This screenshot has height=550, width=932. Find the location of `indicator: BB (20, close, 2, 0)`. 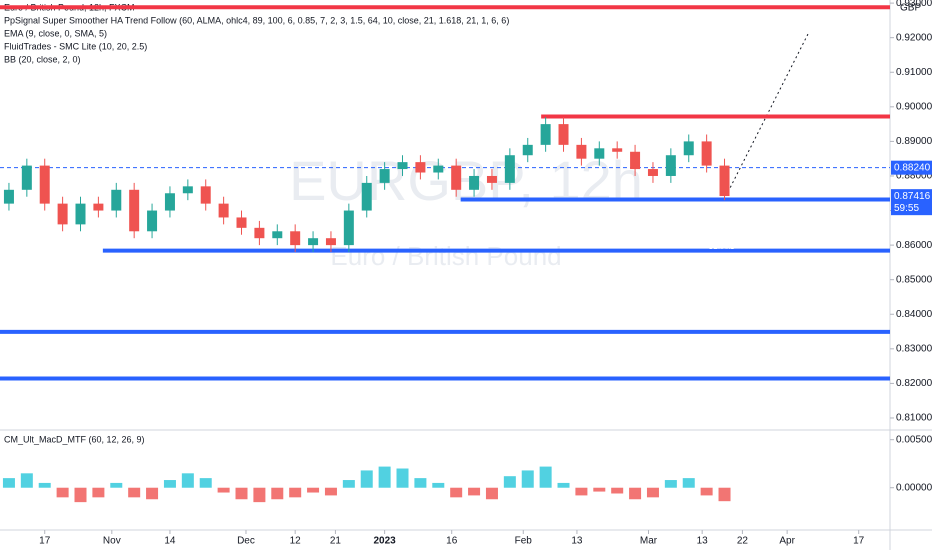

indicator: BB (20, close, 2, 0) is located at coordinates (42, 59).